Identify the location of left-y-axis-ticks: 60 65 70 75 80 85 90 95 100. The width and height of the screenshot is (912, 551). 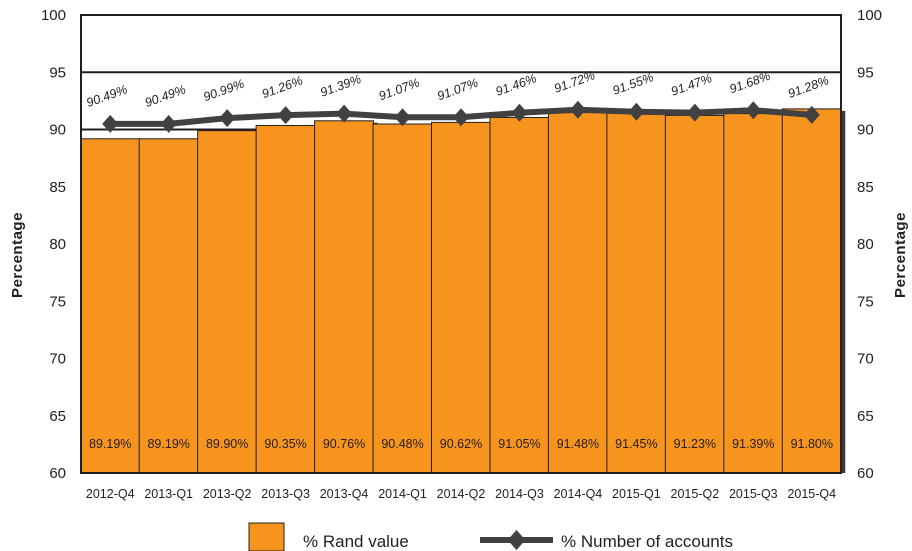
(53, 244).